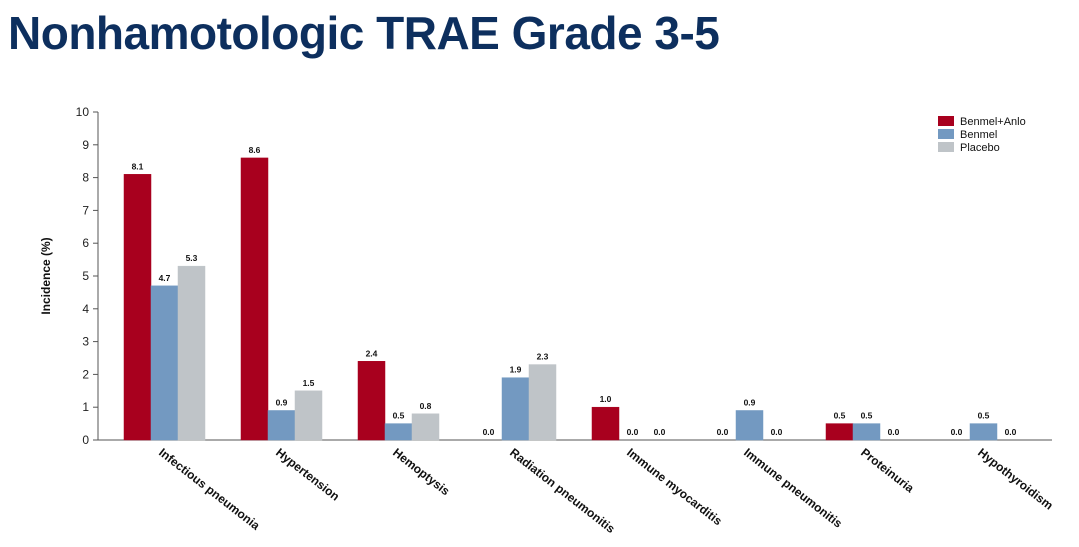 Image resolution: width=1079 pixels, height=547 pixels. Describe the element at coordinates (192, 258) in the screenshot. I see `data-label: 5.3` at that location.